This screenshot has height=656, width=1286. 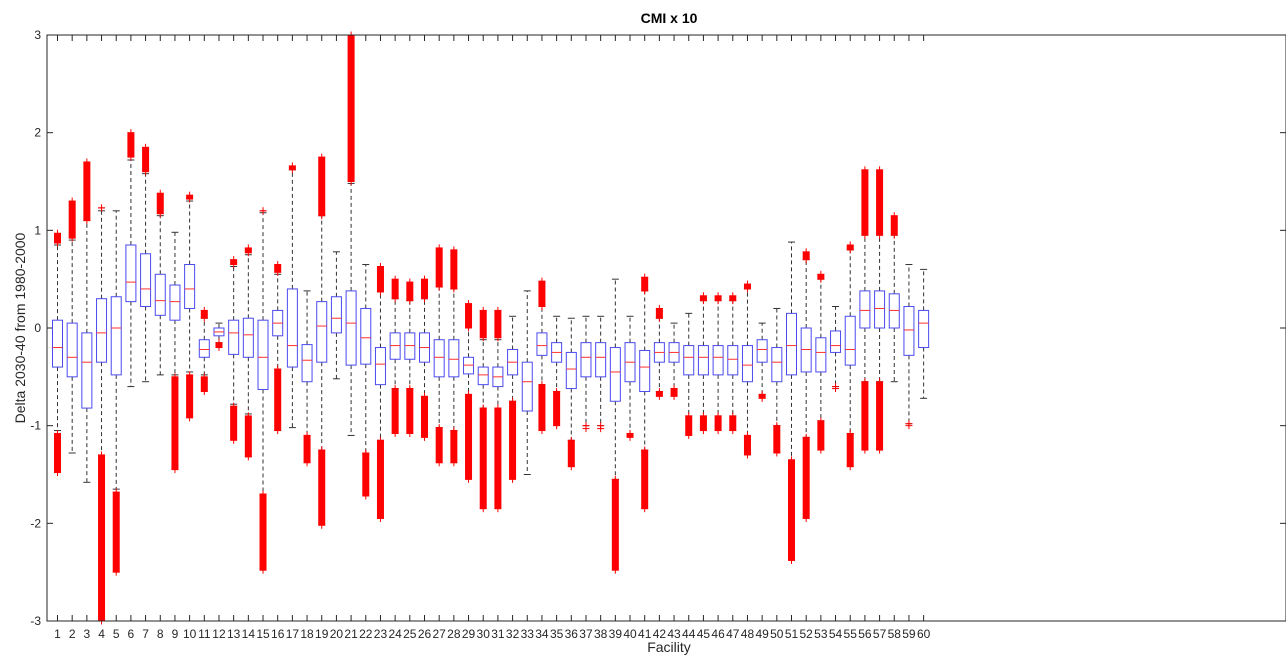 What do you see at coordinates (131, 634) in the screenshot?
I see `x-tick-label: 6` at bounding box center [131, 634].